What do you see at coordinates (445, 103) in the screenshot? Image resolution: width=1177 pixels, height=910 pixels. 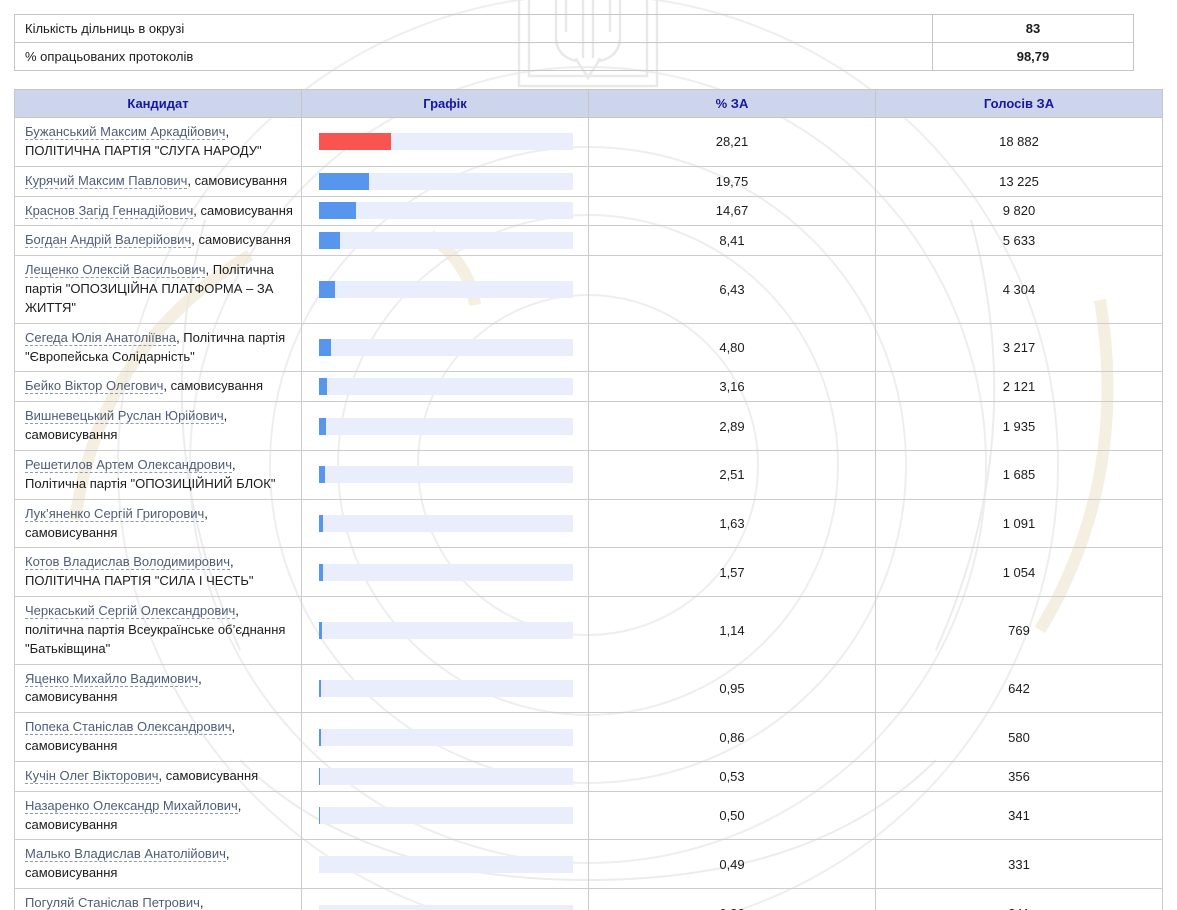 I see `header-graph: Графік` at bounding box center [445, 103].